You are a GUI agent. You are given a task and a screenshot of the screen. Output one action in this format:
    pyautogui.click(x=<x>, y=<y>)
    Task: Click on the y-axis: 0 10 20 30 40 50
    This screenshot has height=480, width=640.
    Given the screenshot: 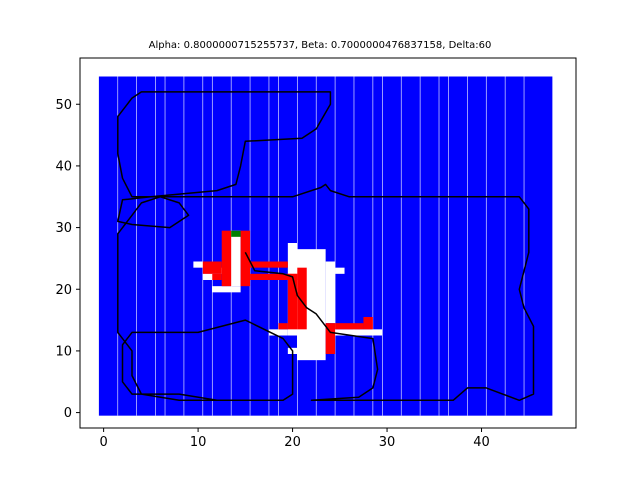 What is the action you would take?
    pyautogui.click(x=67, y=259)
    